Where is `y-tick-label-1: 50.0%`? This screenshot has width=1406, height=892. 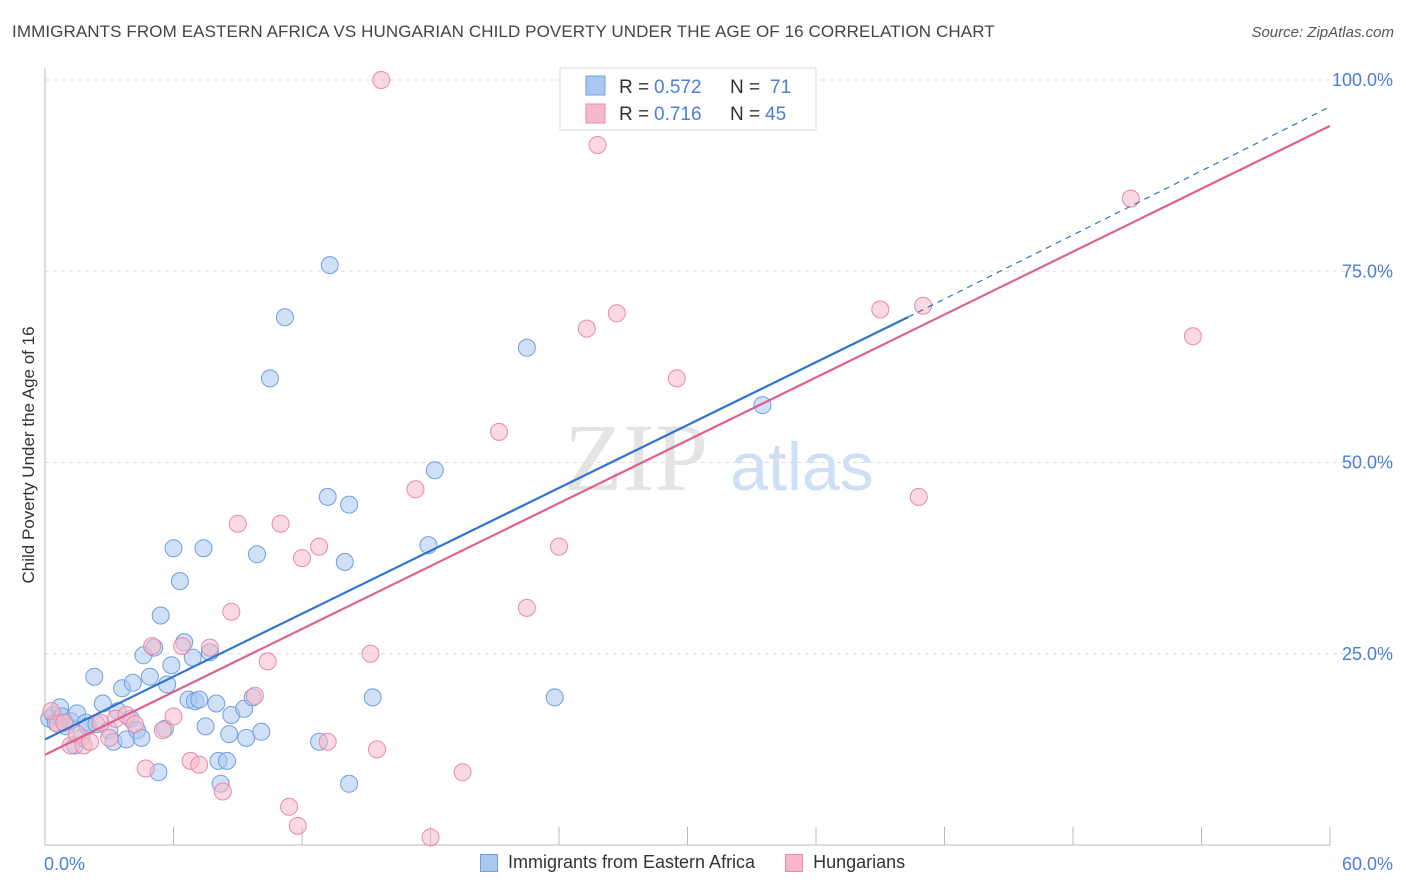 y-tick-label-1: 50.0% is located at coordinates (1367, 463).